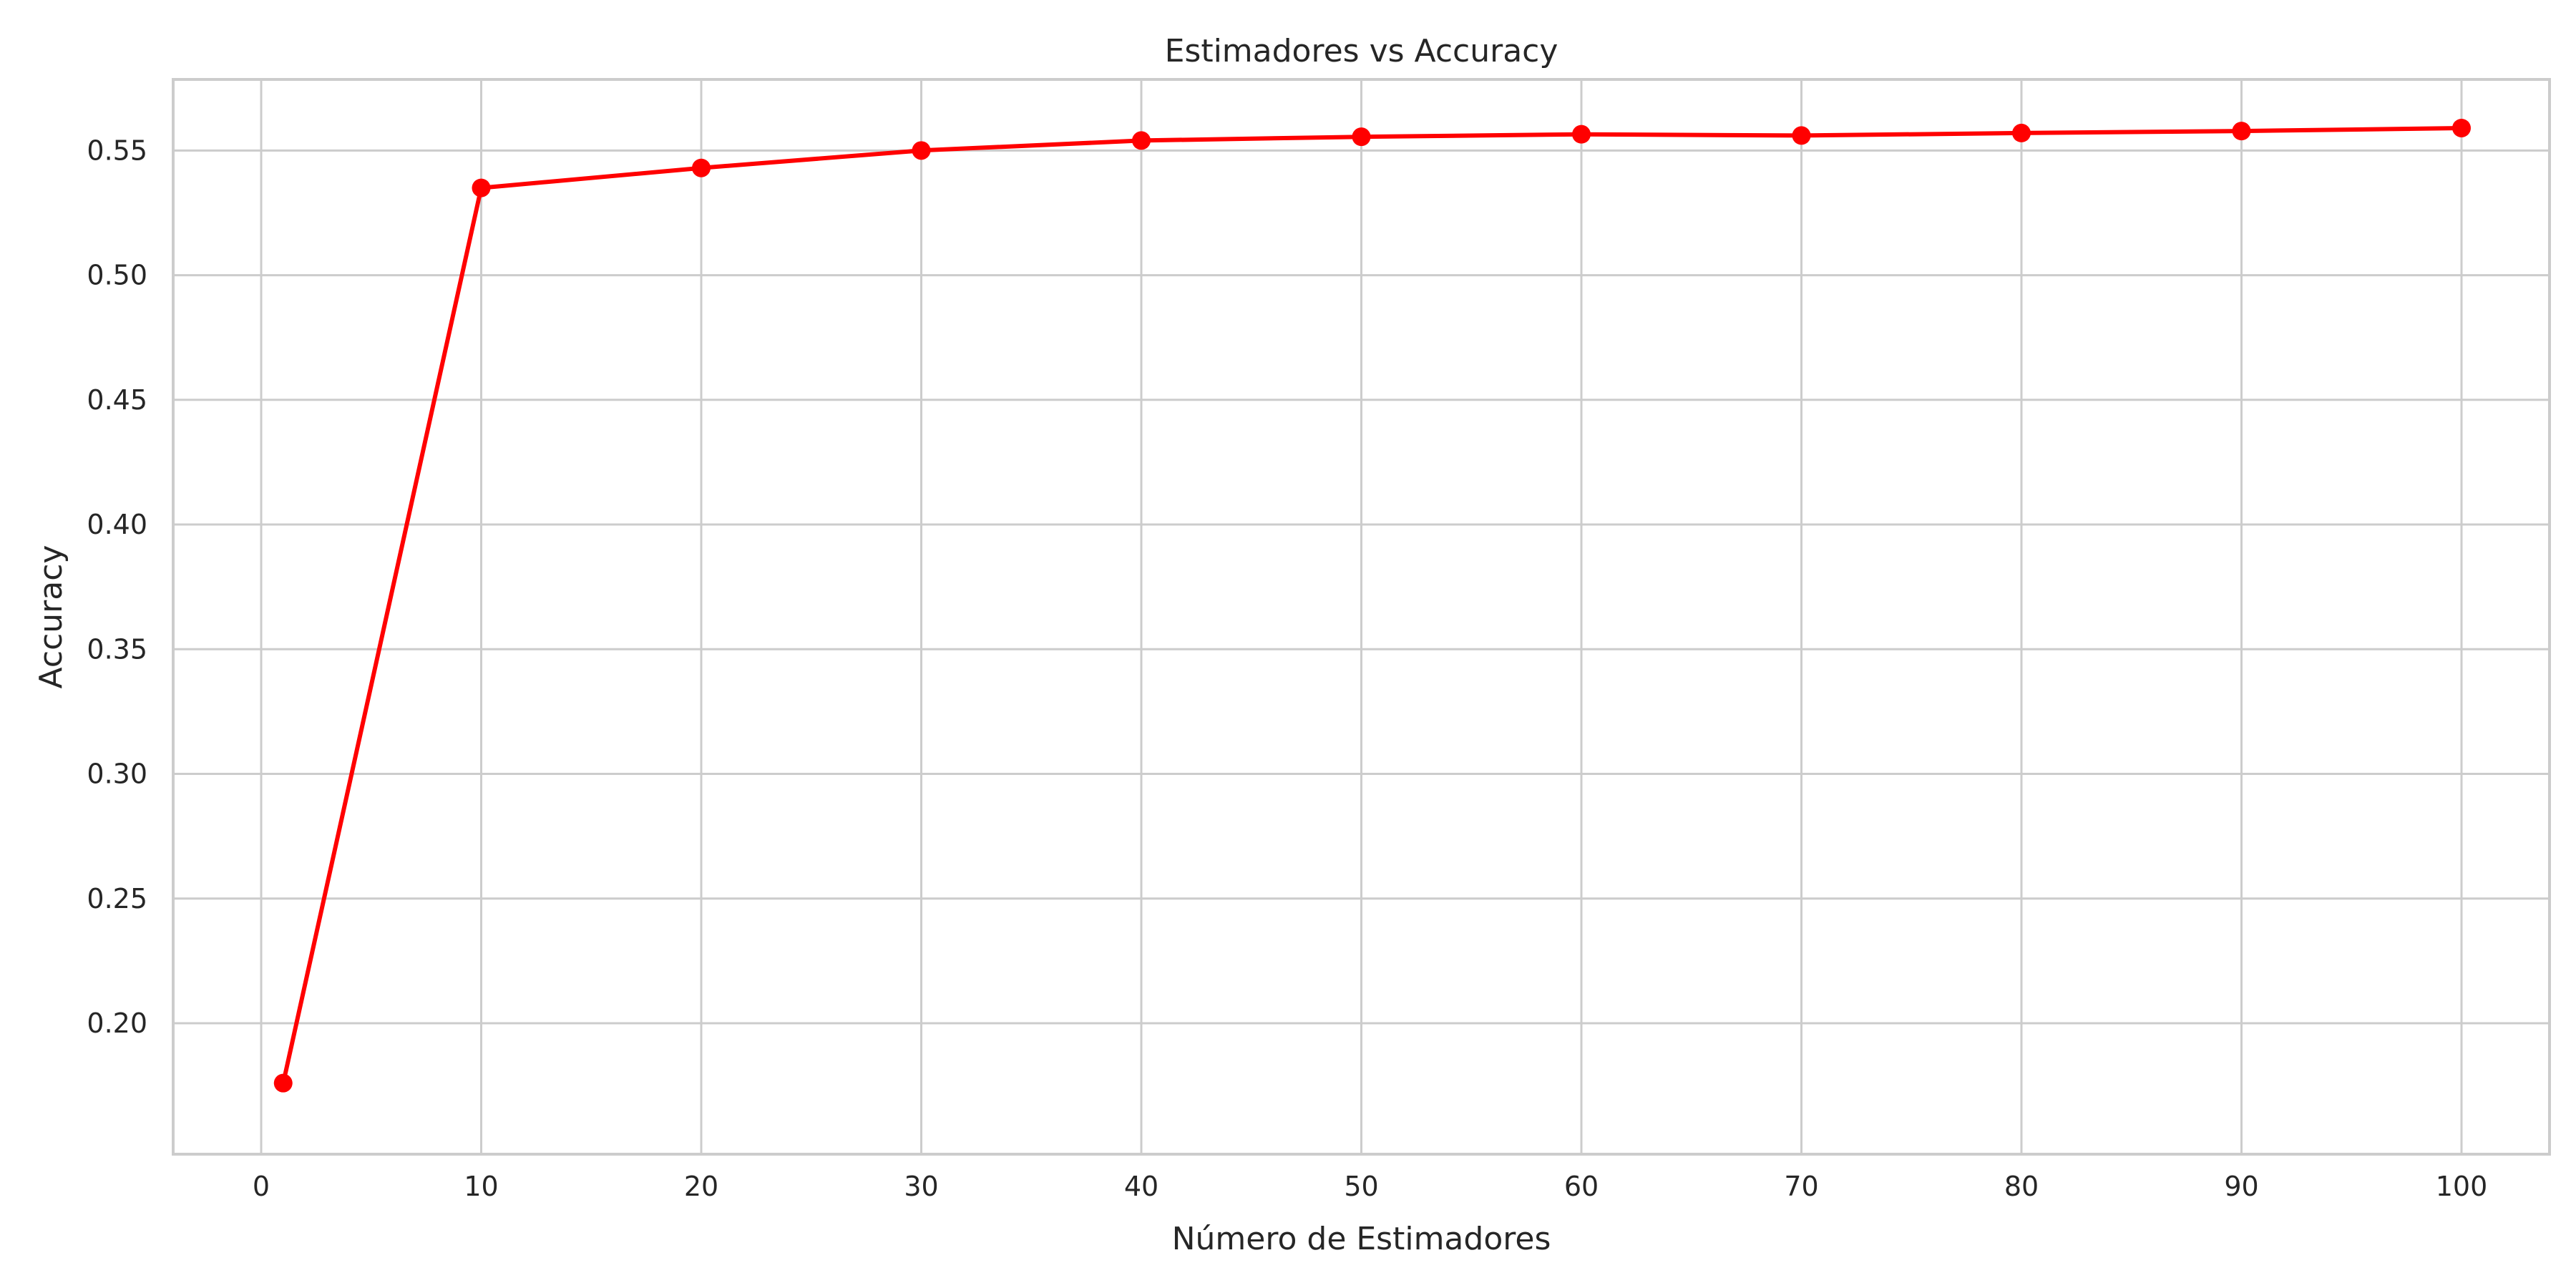 The image size is (2576, 1288). I want to click on x-tick-label: 40, so click(1141, 1186).